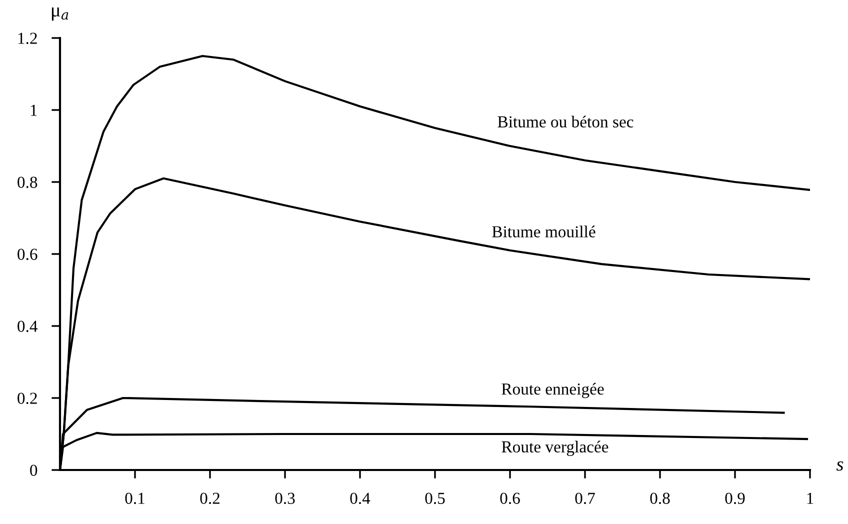  What do you see at coordinates (28, 182) in the screenshot?
I see `y-tick-label: 0.8` at bounding box center [28, 182].